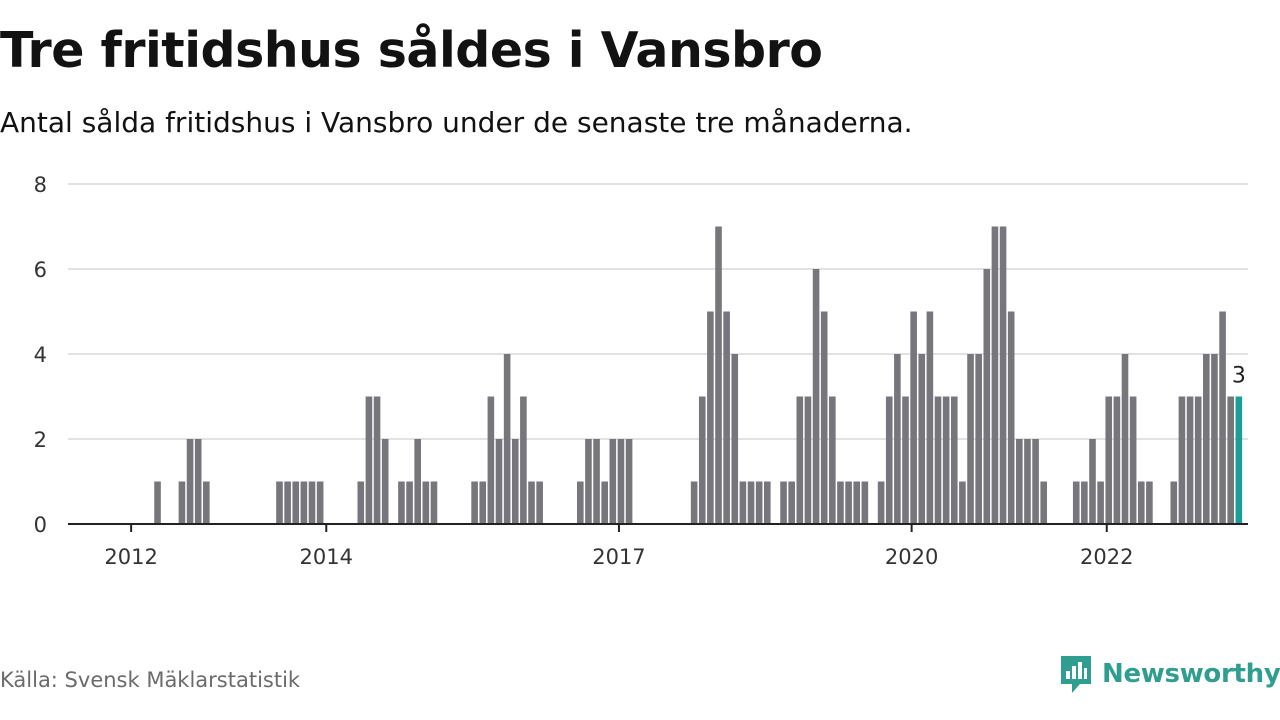 Image resolution: width=1280 pixels, height=720 pixels. What do you see at coordinates (1106, 557) in the screenshot?
I see `x-tick-label: 2022` at bounding box center [1106, 557].